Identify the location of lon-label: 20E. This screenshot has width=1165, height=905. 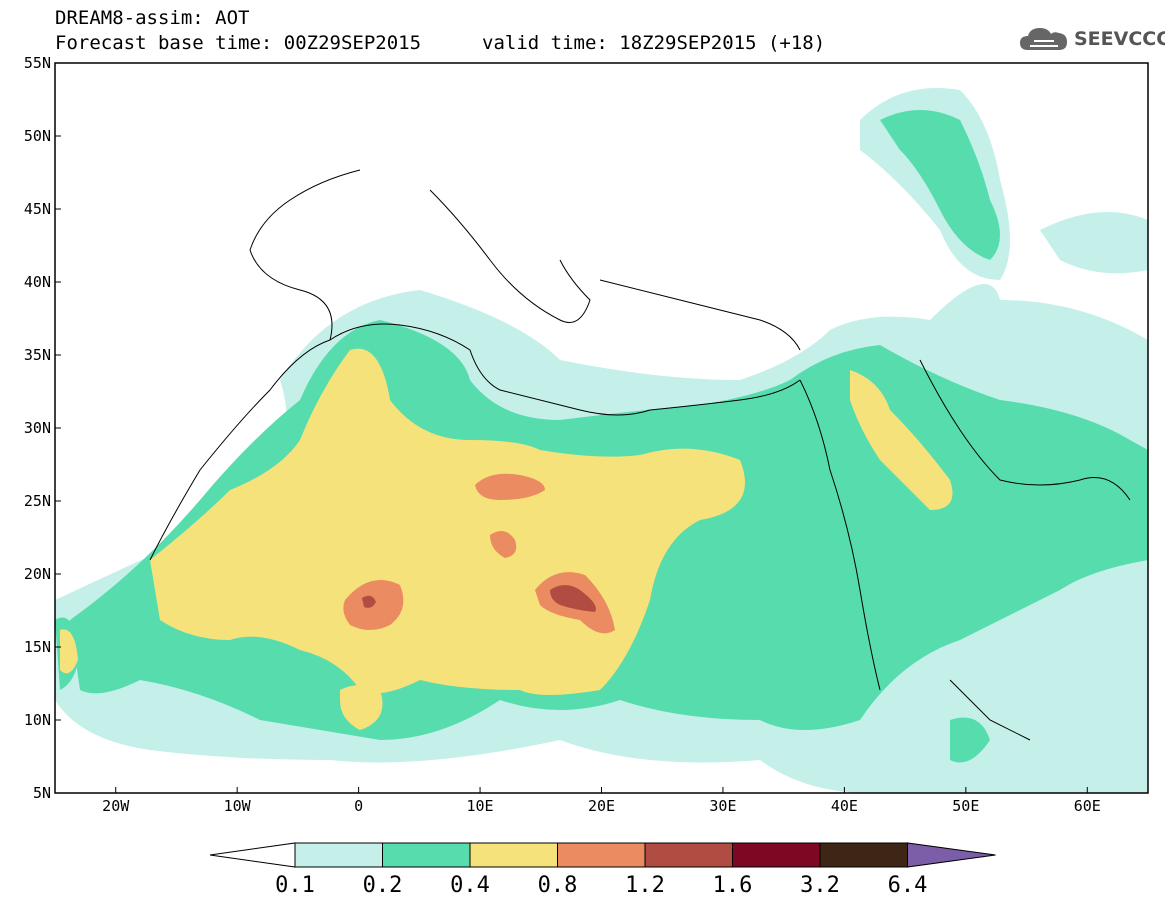
(601, 806).